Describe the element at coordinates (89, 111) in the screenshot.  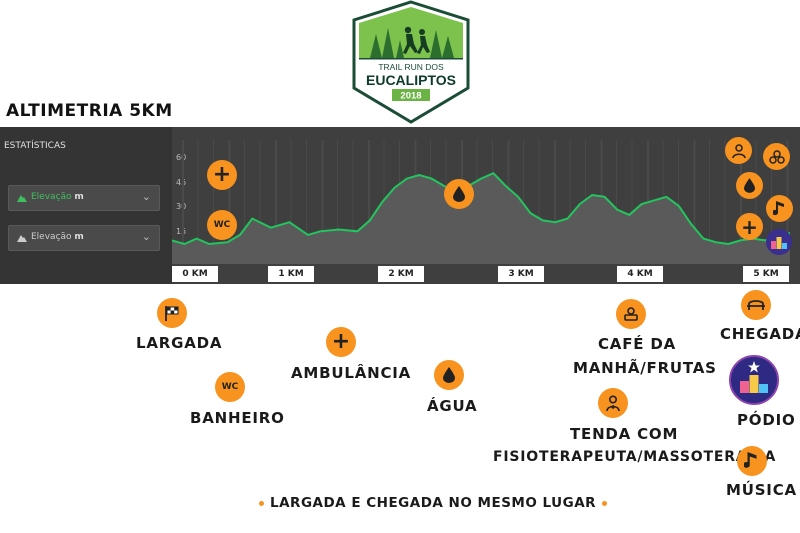
I see `page-title: ALTIMETRIA 5KM` at that location.